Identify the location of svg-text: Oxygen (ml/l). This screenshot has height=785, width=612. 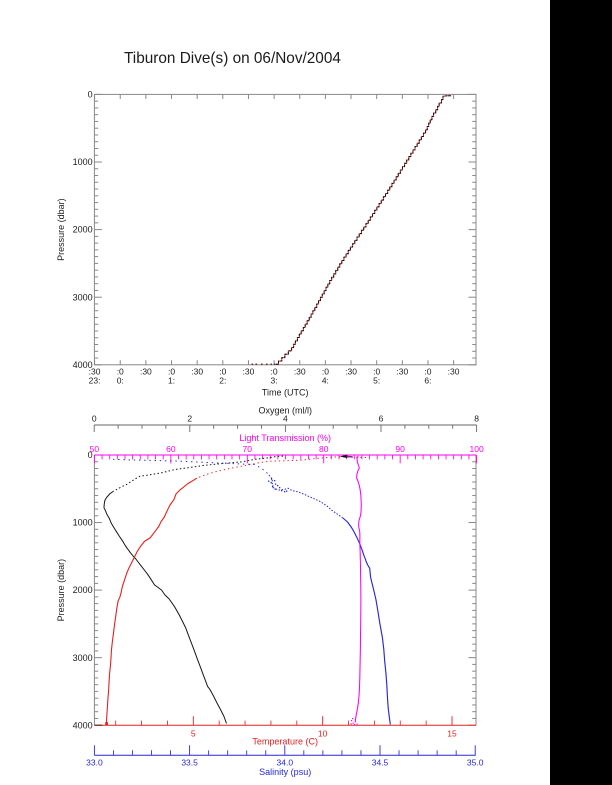
(285, 410).